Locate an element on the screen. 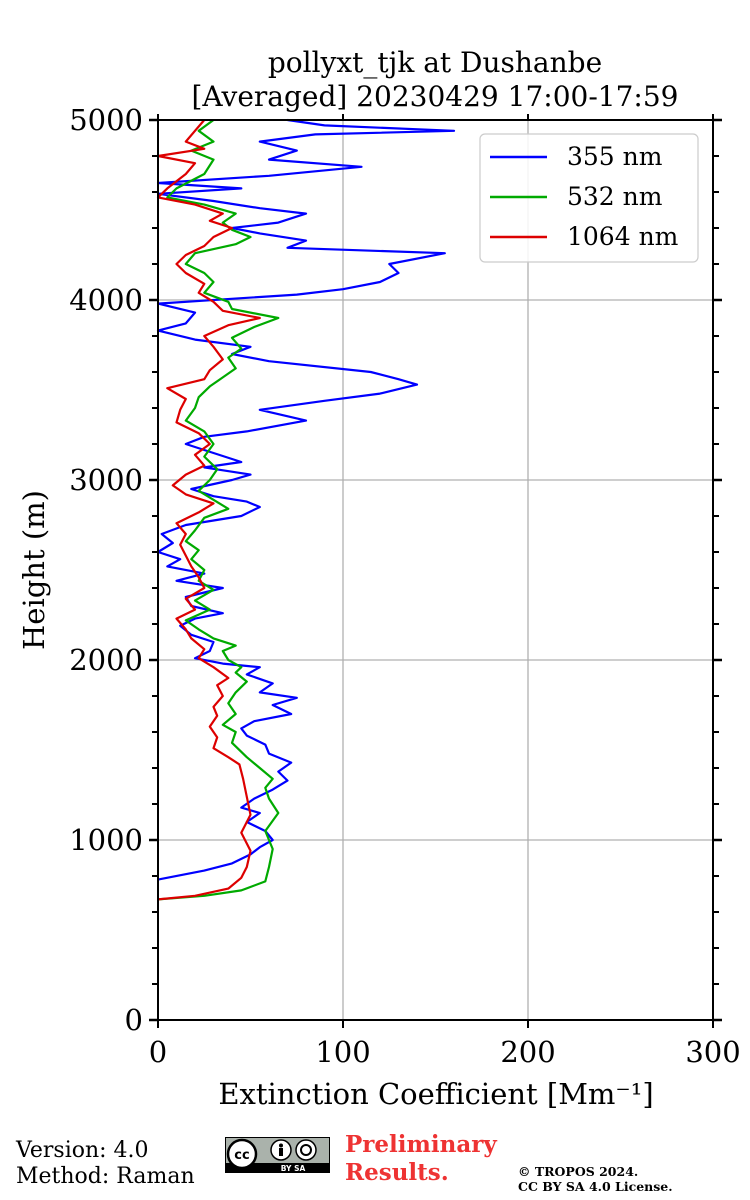 The width and height of the screenshot is (750, 1200). series-line-532-nm is located at coordinates (218, 510).